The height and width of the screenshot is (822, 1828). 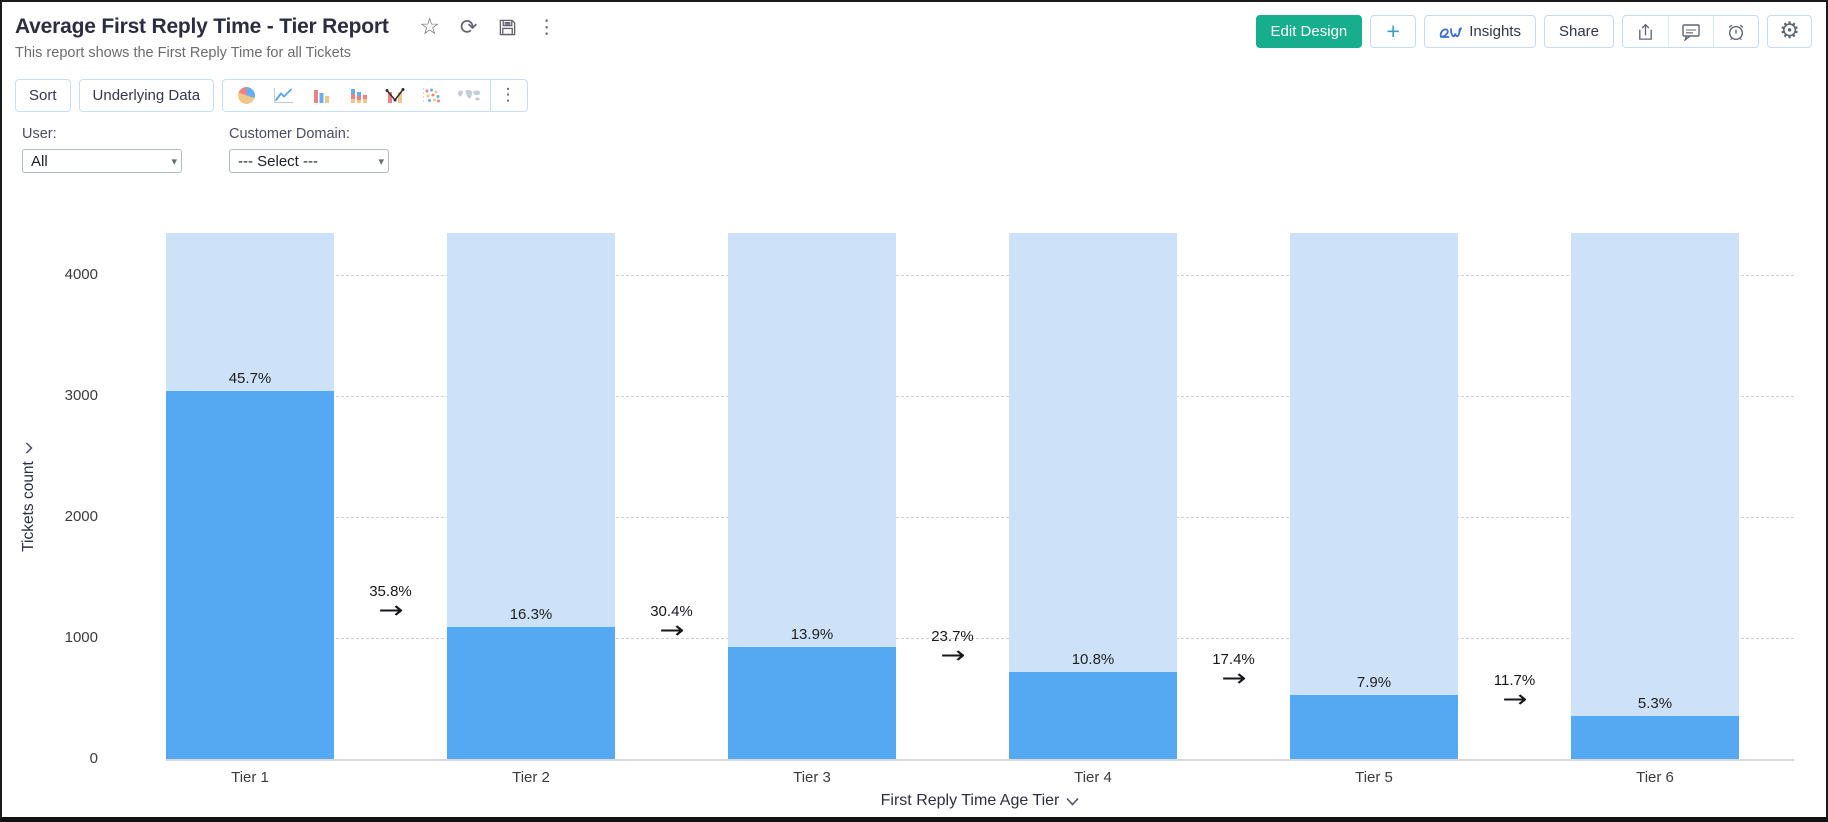 I want to click on zia-insights-icon, so click(x=1451, y=32).